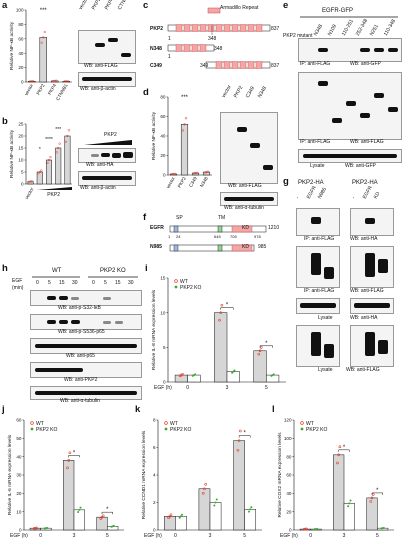 The height and width of the screenshot is (550, 404). Describe the element at coordinates (107, 155) in the screenshot. I see `blot-b-top` at that location.